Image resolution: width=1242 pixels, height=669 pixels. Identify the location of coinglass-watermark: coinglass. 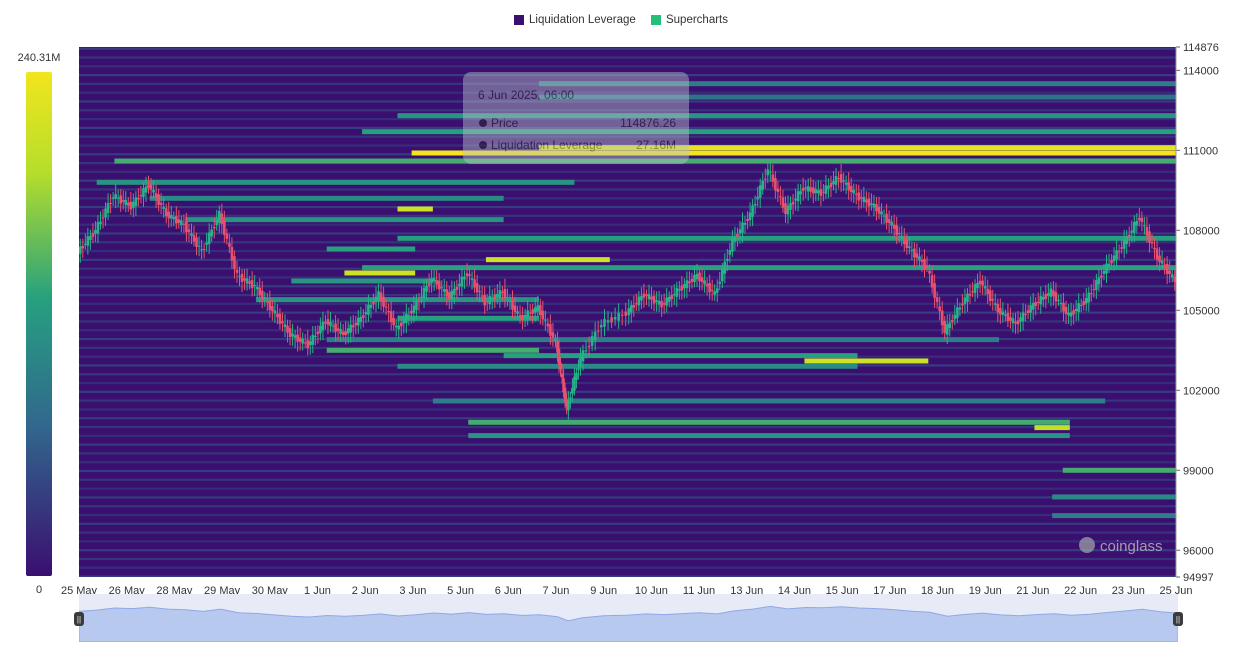
(1121, 546).